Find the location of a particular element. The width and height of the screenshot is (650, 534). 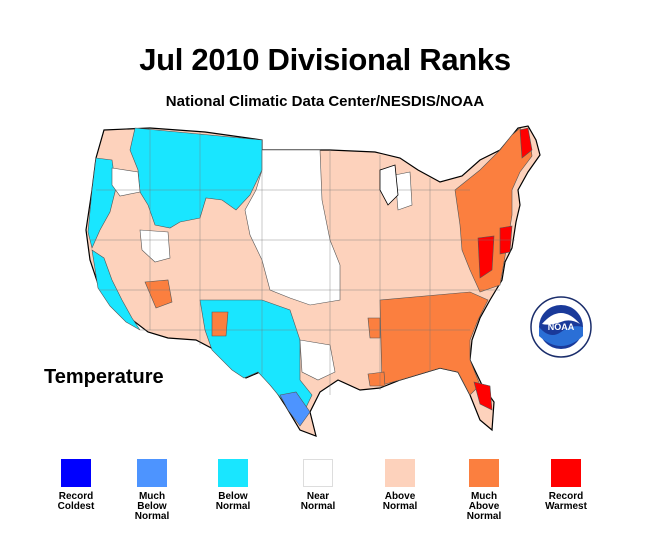

legend-item-near-normal: Near Normal is located at coordinates (318, 485).